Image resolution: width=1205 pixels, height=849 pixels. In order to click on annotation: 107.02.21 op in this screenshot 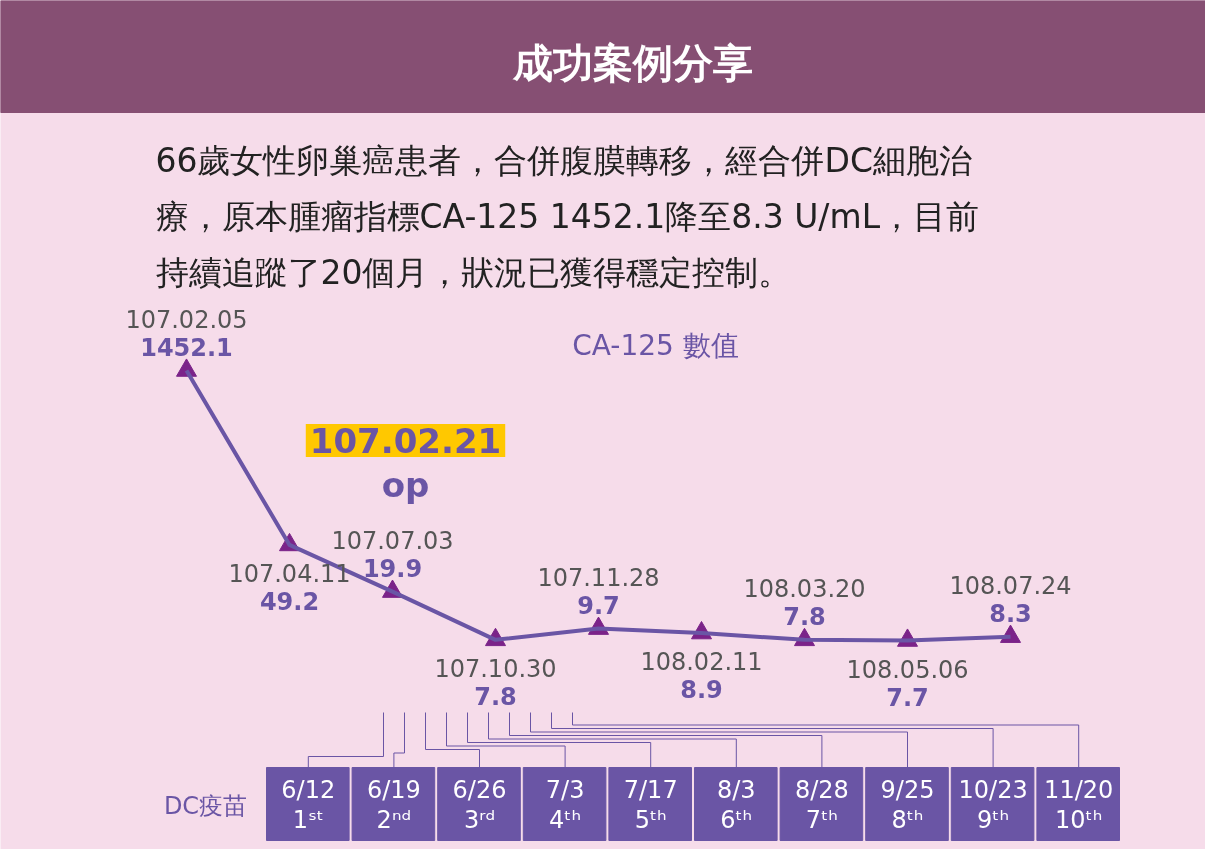, I will do `click(405, 463)`.